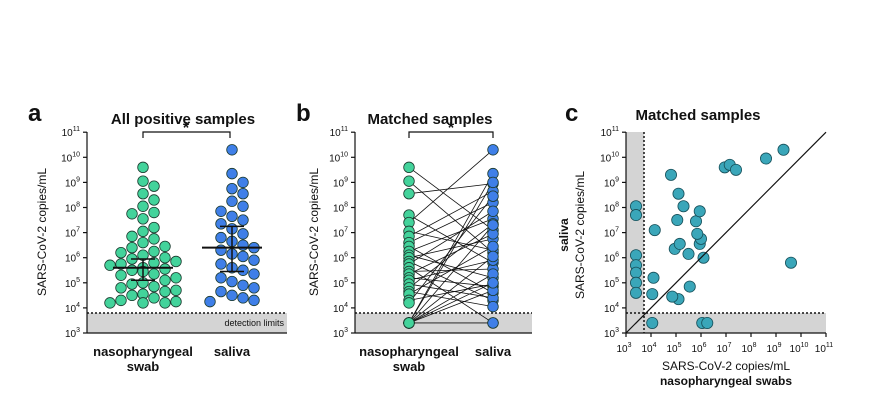 The height and width of the screenshot is (403, 885). I want to click on panel-b-category-saliva: saliva, so click(493, 351).